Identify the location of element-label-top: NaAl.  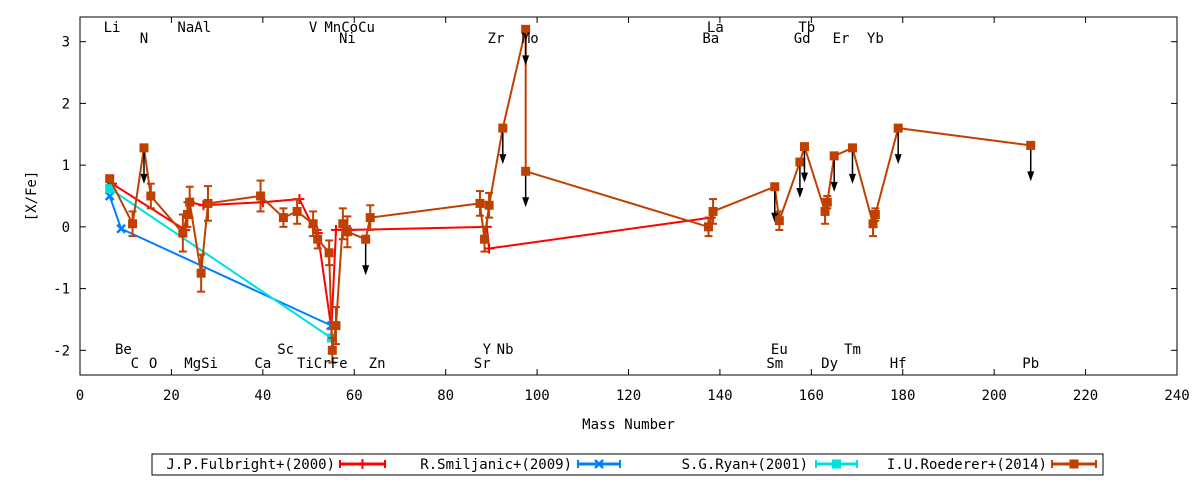
(194, 28).